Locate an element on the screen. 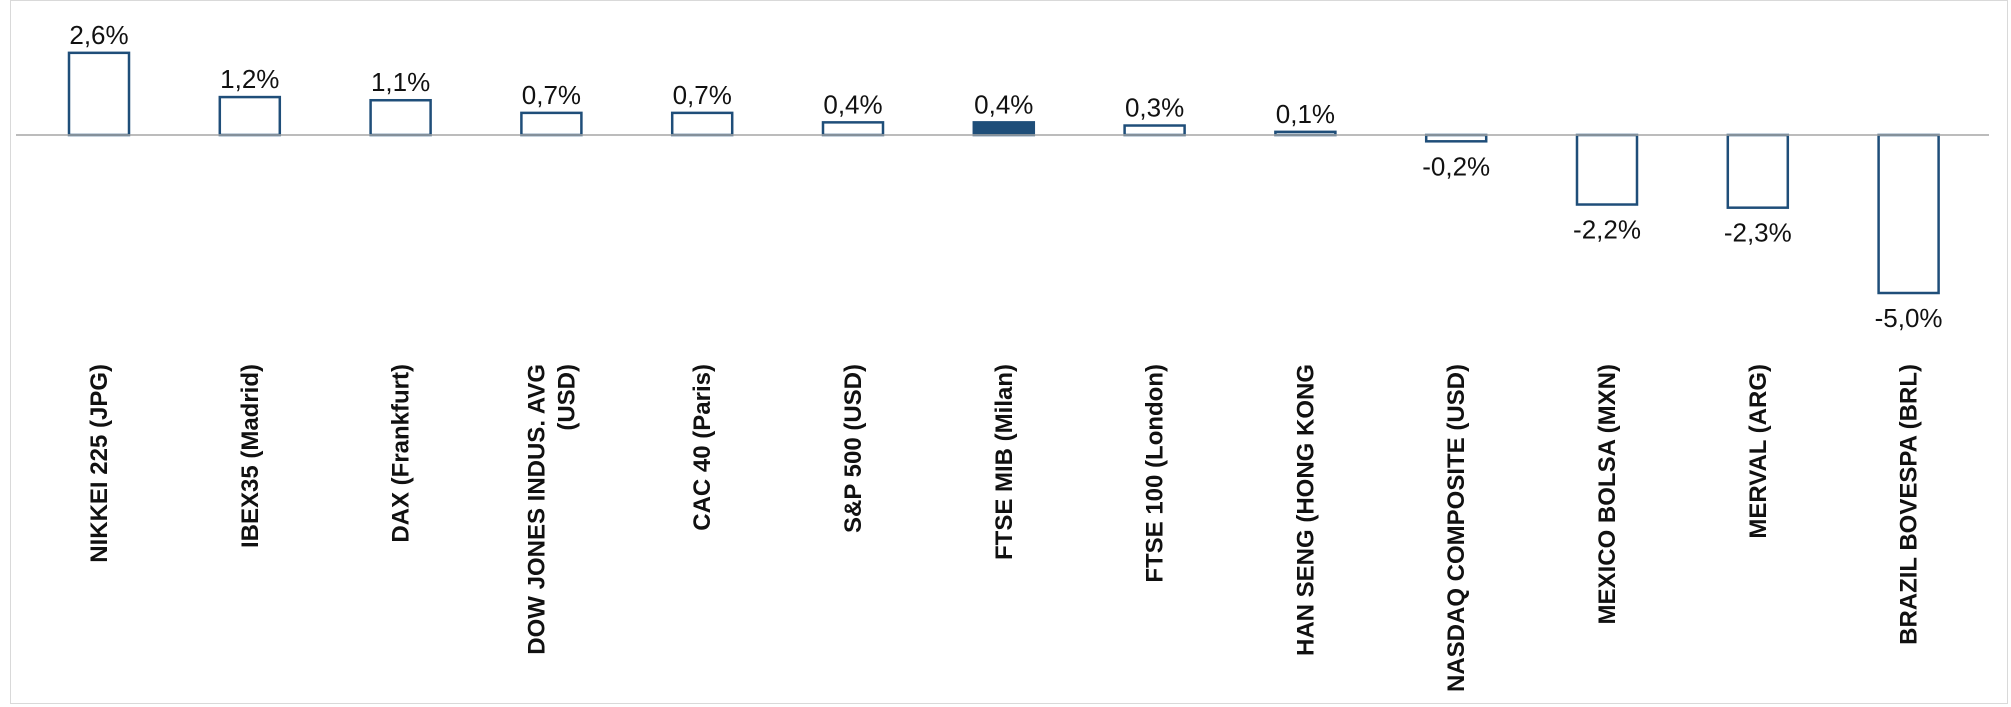  data-label-ibex35-madrid: 1,2% is located at coordinates (249, 79).